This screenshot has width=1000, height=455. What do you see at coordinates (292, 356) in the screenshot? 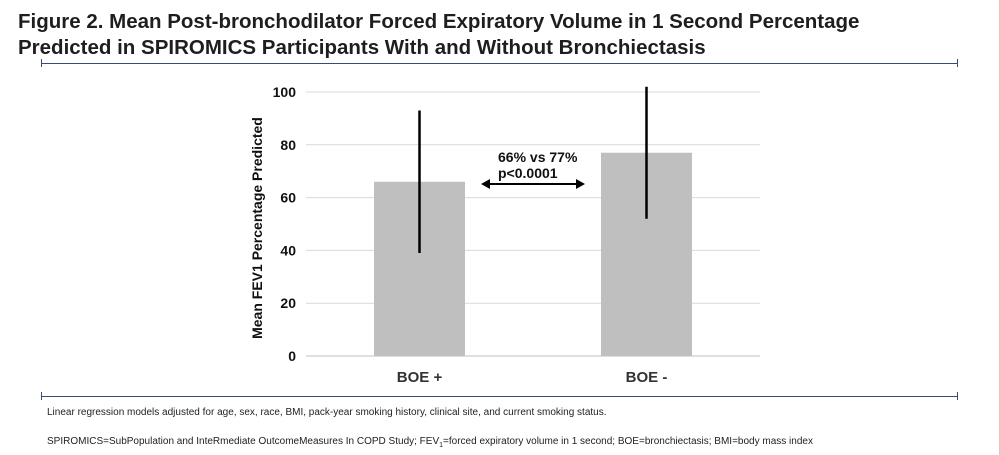
I see `y-tick-0: 0` at bounding box center [292, 356].